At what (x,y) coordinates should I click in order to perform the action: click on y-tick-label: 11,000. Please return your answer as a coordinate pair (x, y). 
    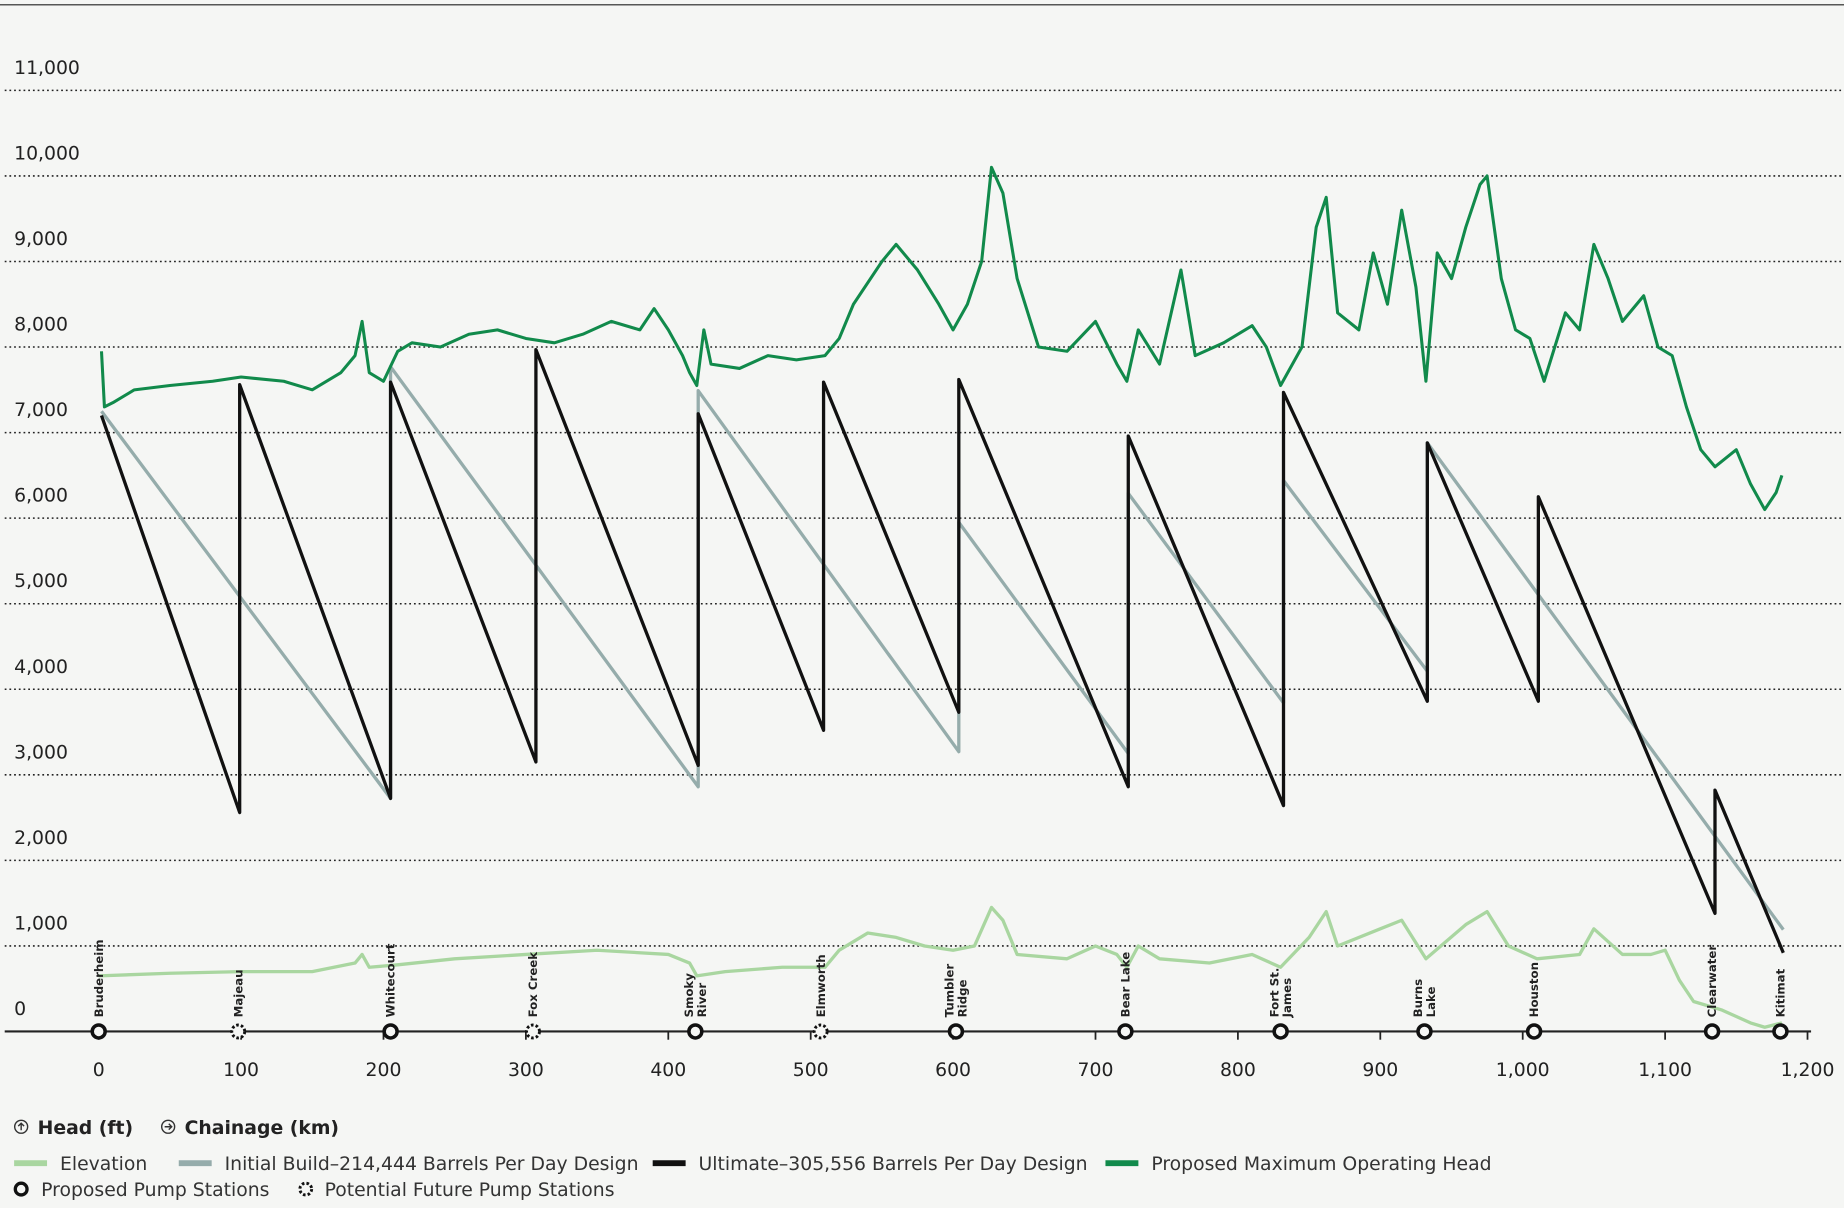
    Looking at the image, I should click on (47, 68).